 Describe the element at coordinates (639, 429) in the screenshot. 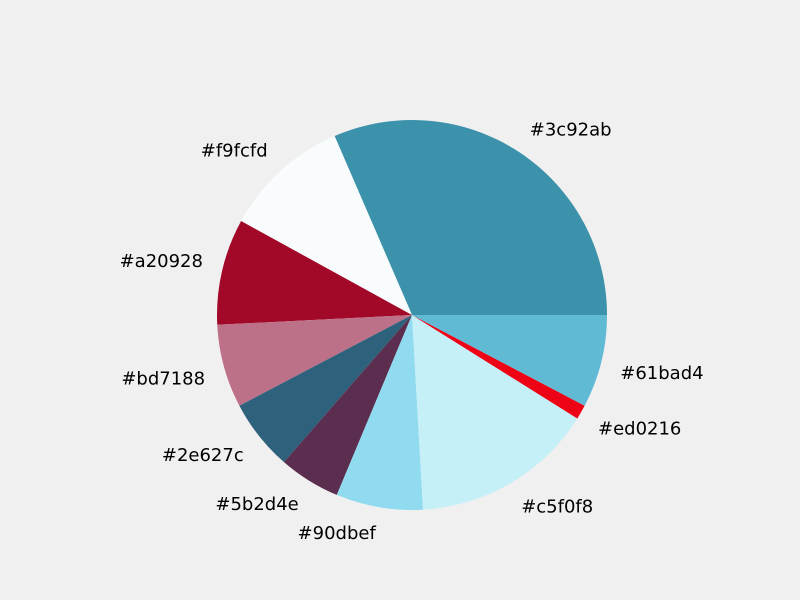

I see `slice-label: #ed0216` at that location.